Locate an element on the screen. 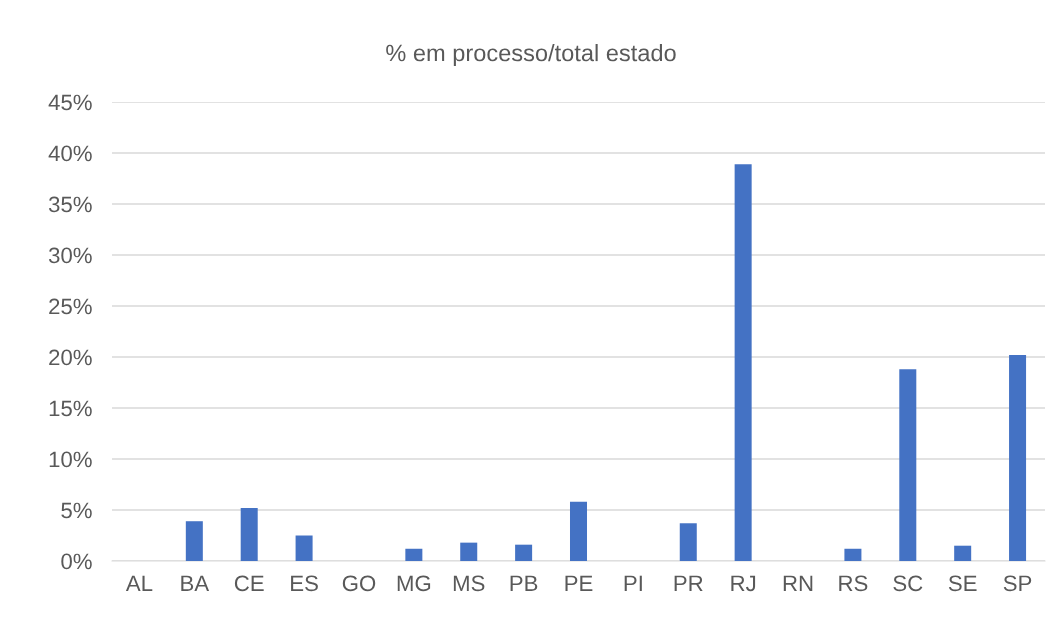 Image resolution: width=1062 pixels, height=617 pixels. y-tick-label: 5% is located at coordinates (76, 510).